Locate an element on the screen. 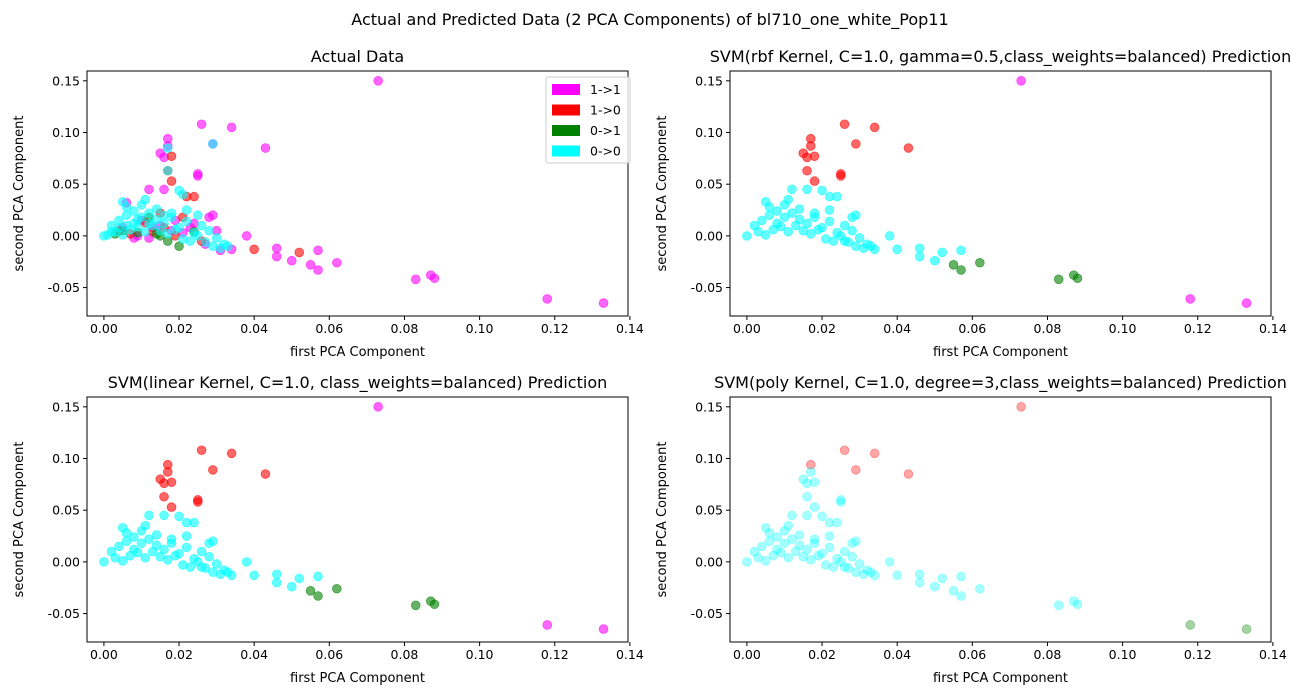 This screenshot has height=700, width=1300. x-tick-label: 0.12 is located at coordinates (555, 654).